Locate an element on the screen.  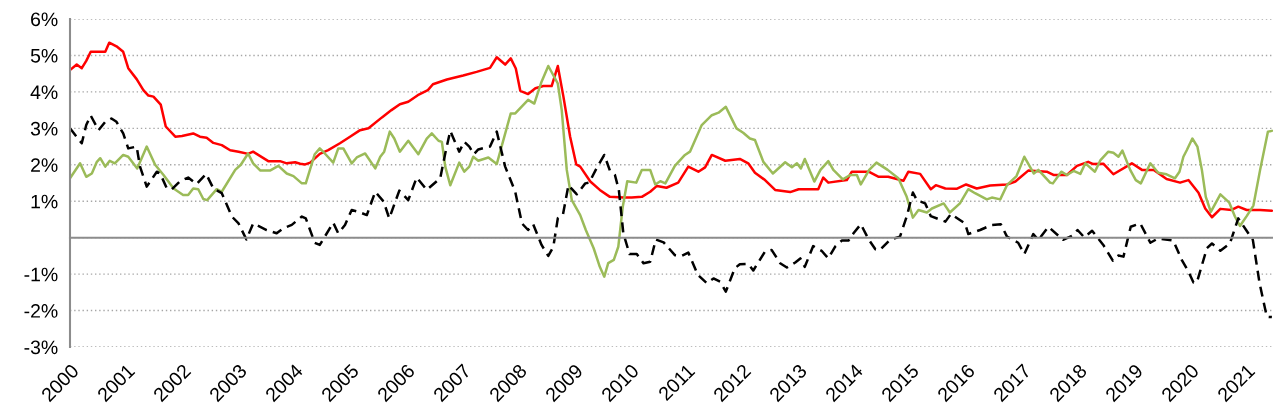
y-tick-label: 1% is located at coordinates (44, 201).